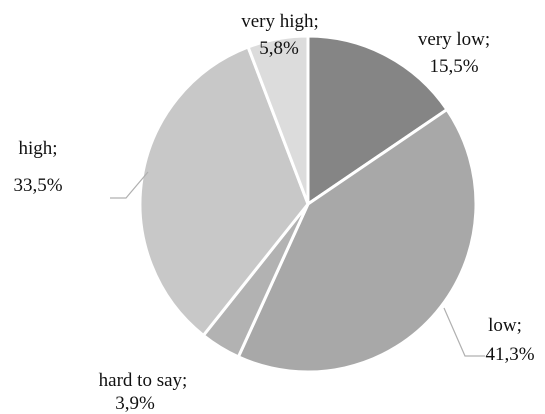 This screenshot has height=414, width=545. What do you see at coordinates (37, 185) in the screenshot?
I see `slice-value-high: 33,5%` at bounding box center [37, 185].